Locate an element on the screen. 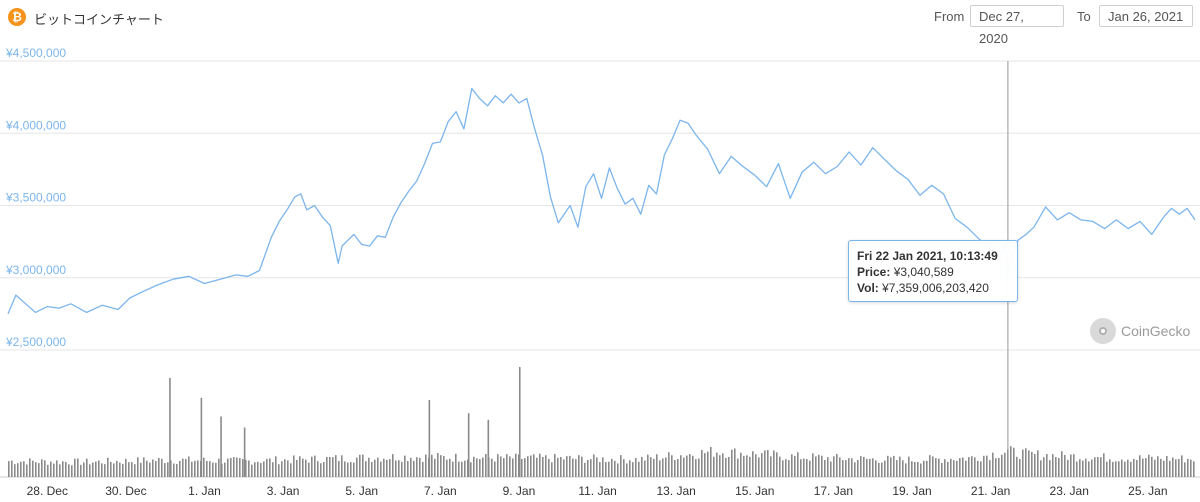  chart-title: ビットコインチャート is located at coordinates (99, 19).